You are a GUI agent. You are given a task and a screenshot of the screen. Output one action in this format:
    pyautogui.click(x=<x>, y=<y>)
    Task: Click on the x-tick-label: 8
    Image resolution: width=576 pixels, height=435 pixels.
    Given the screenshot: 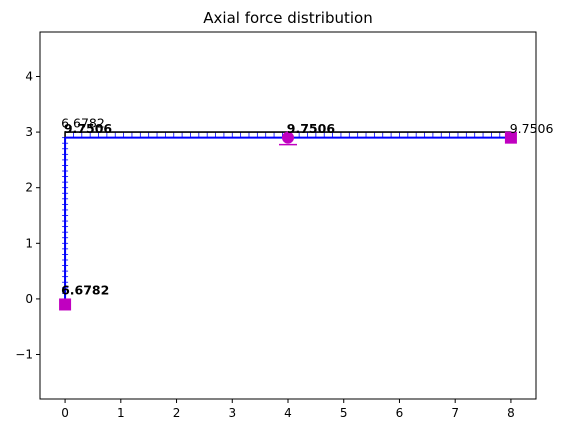 What is the action you would take?
    pyautogui.click(x=511, y=413)
    